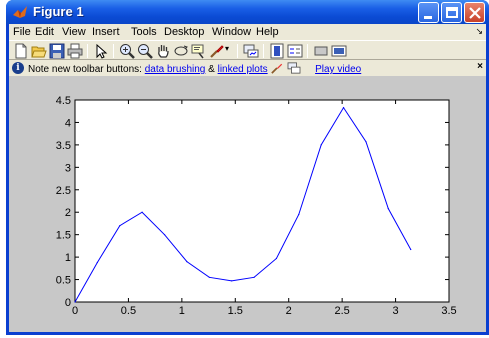  Describe the element at coordinates (267, 32) in the screenshot. I see `menu-help: Help` at that location.